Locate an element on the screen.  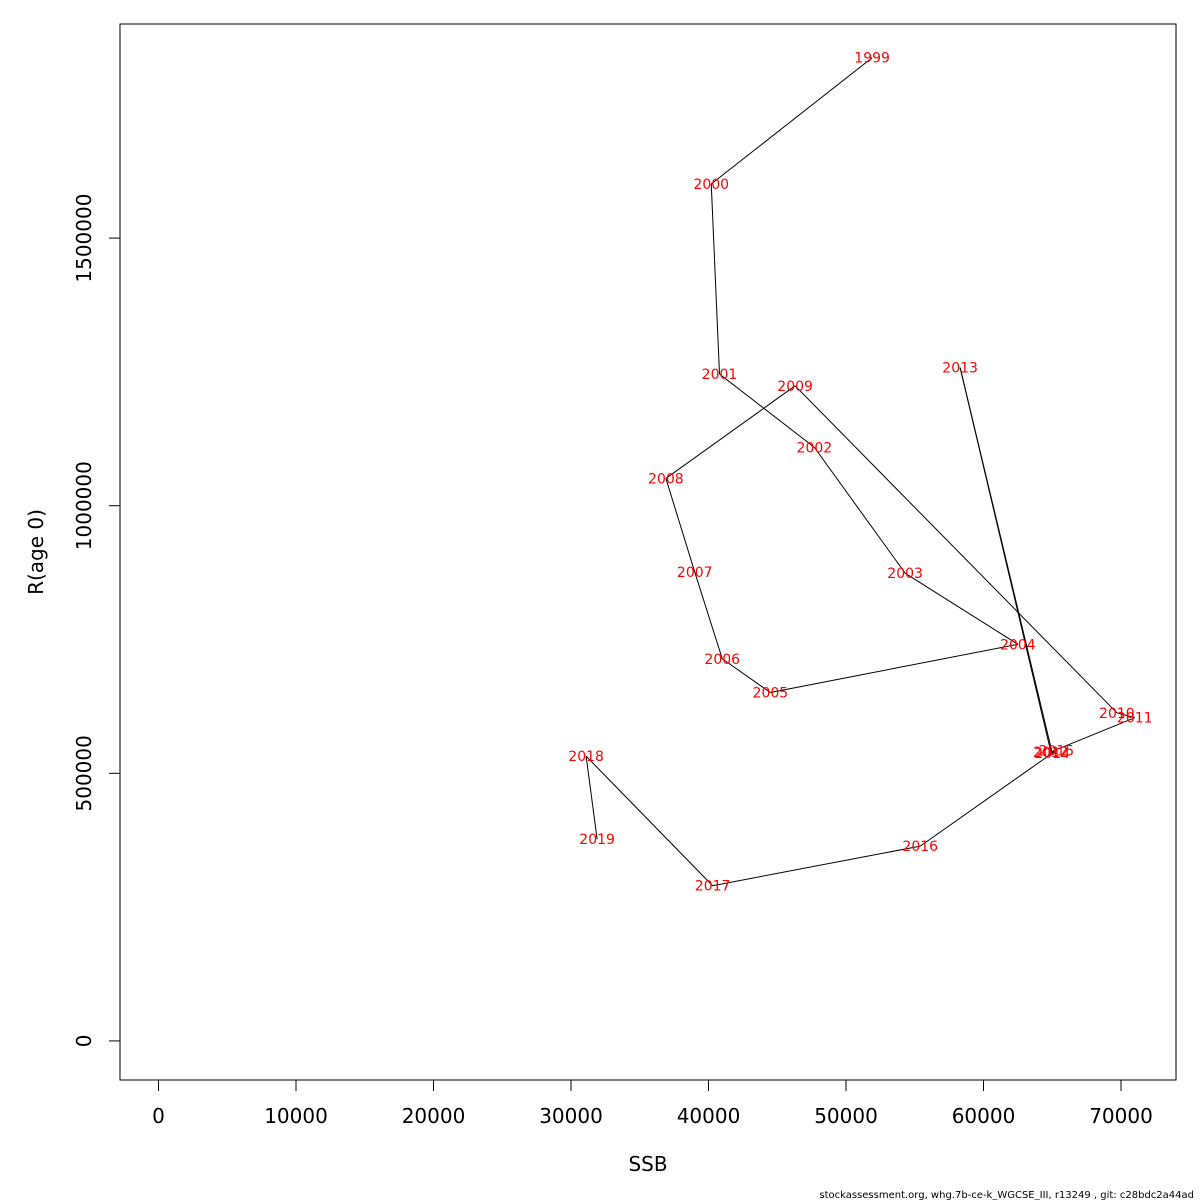
point-label-2015: 2015 is located at coordinates (1057, 751).